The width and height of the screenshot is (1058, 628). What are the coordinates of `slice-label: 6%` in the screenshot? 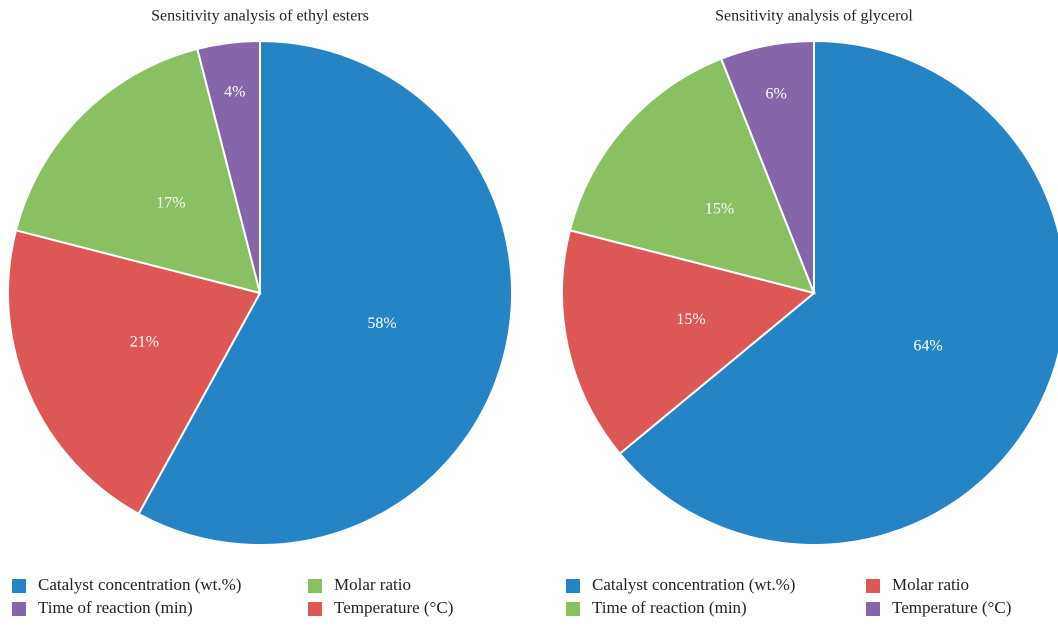 It's located at (776, 94).